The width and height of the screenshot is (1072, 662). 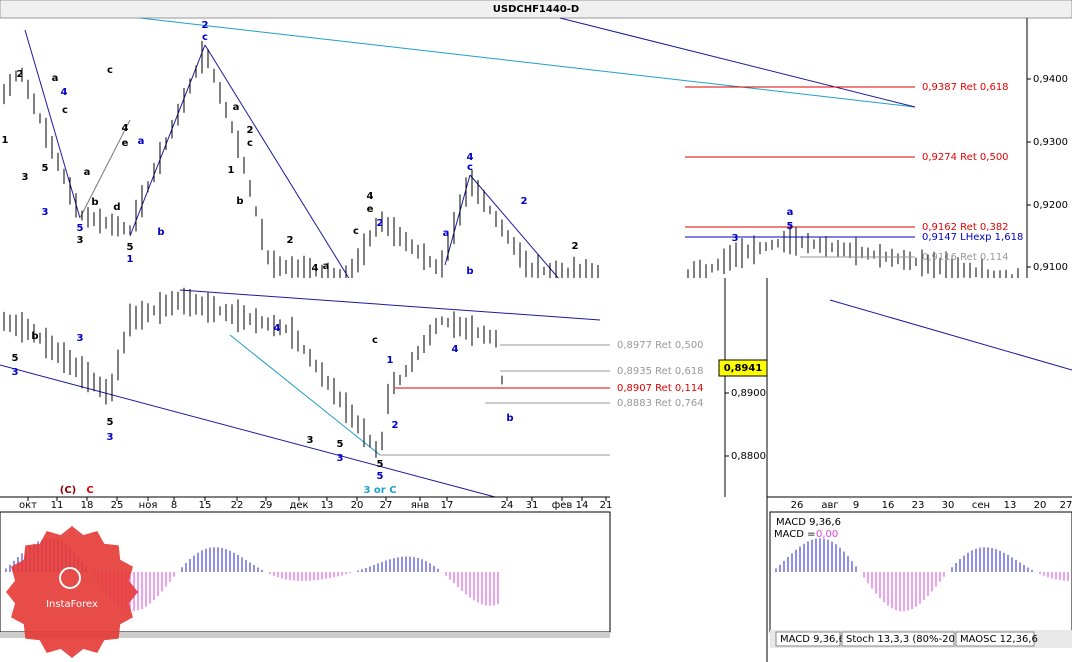 I want to click on date-label: 29, so click(x=266, y=505).